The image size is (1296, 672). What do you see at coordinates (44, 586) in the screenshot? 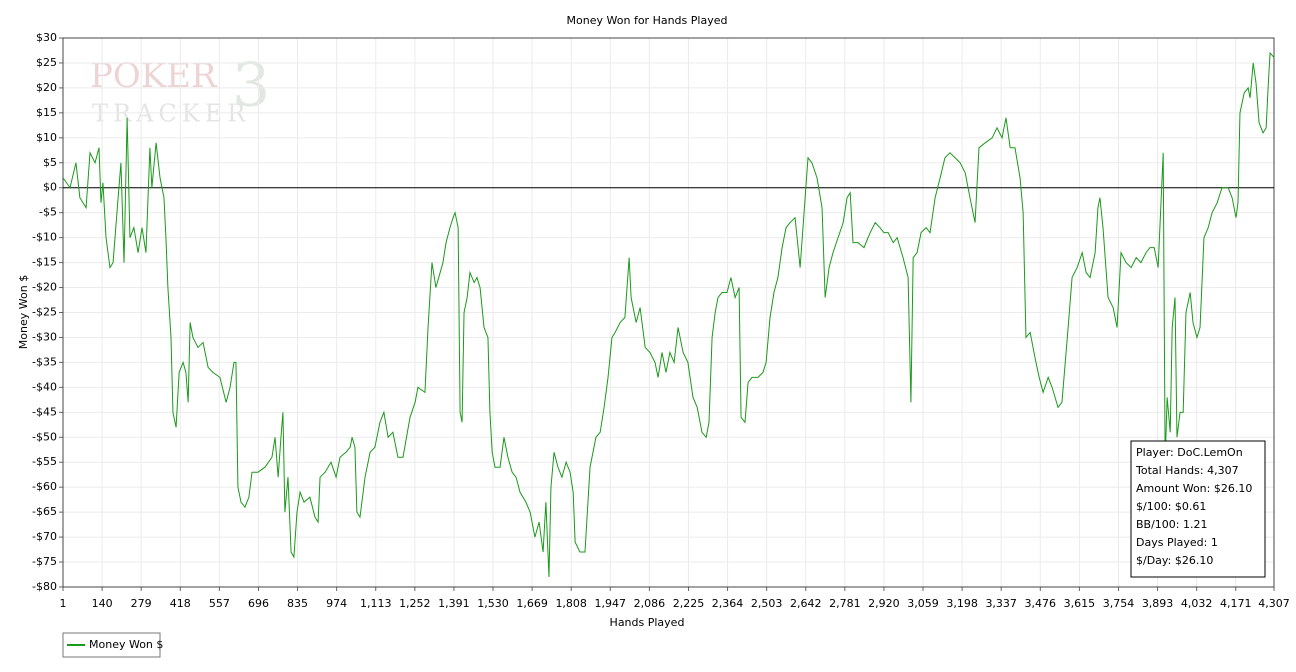
I see `y-tick-label: -$80` at bounding box center [44, 586].